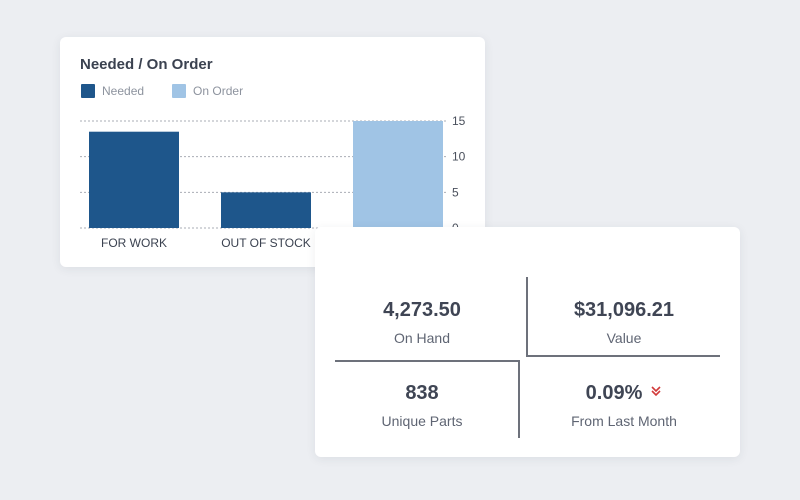 The width and height of the screenshot is (800, 500). Describe the element at coordinates (624, 338) in the screenshot. I see `stat-value-label: Value` at that location.